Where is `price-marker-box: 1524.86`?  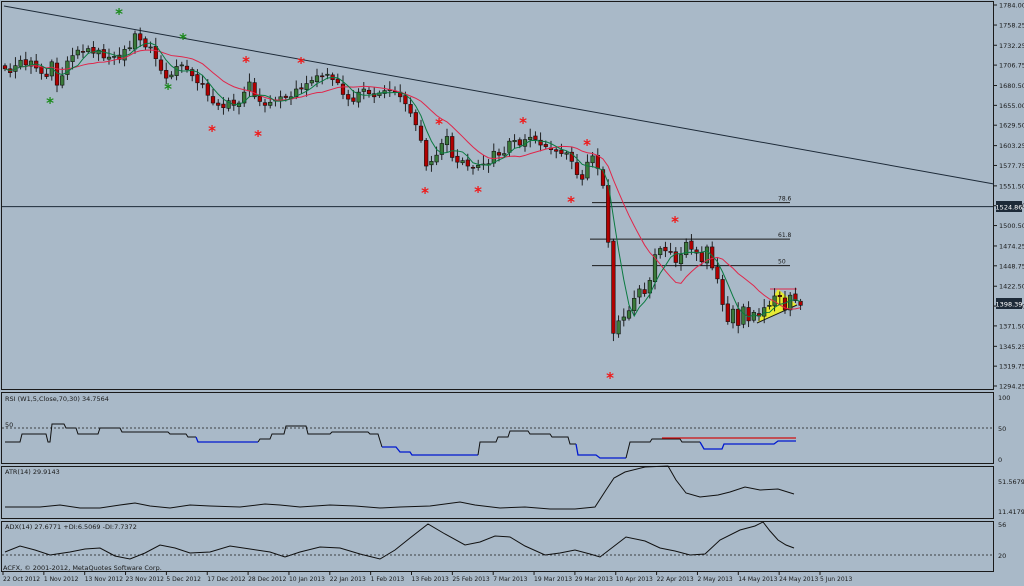
price-marker-box: 1524.86 is located at coordinates (1009, 206).